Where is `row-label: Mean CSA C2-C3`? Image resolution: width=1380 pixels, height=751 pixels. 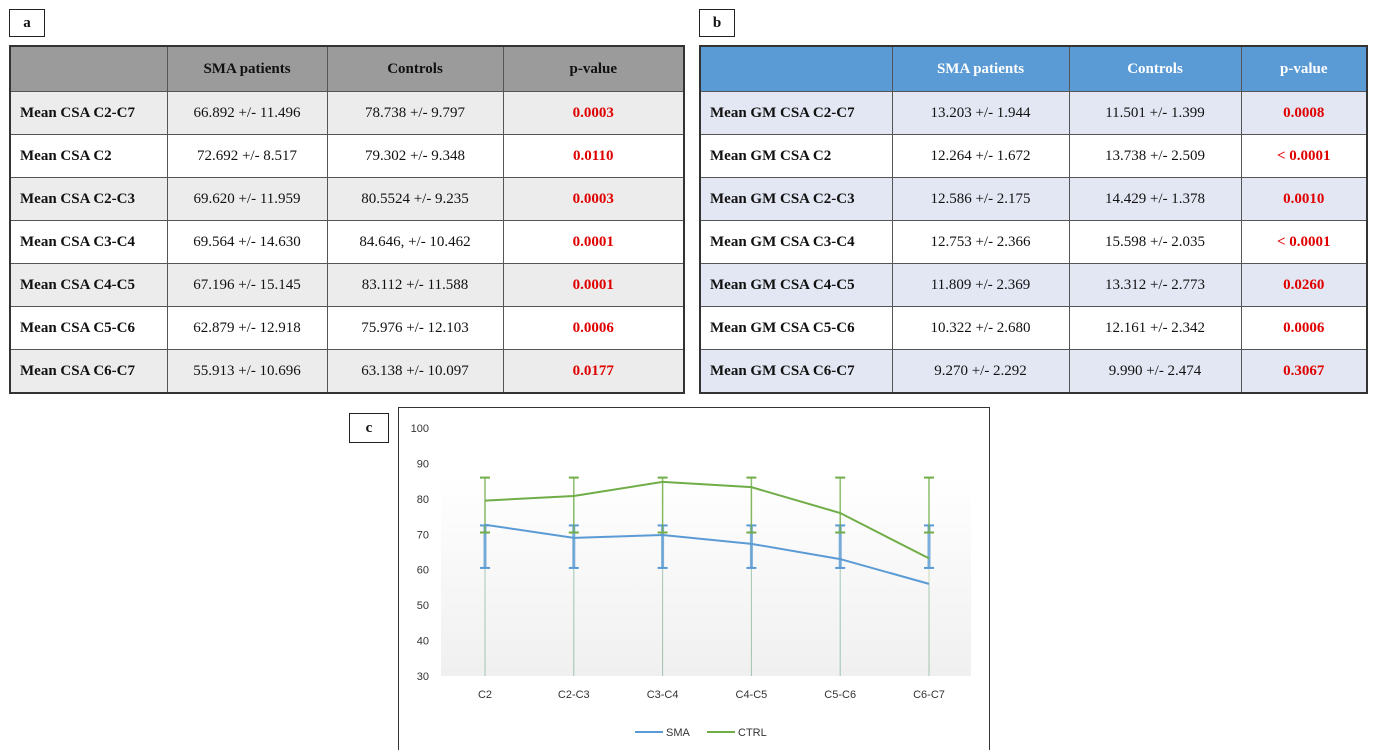
row-label: Mean CSA C2-C3 is located at coordinates (88, 199).